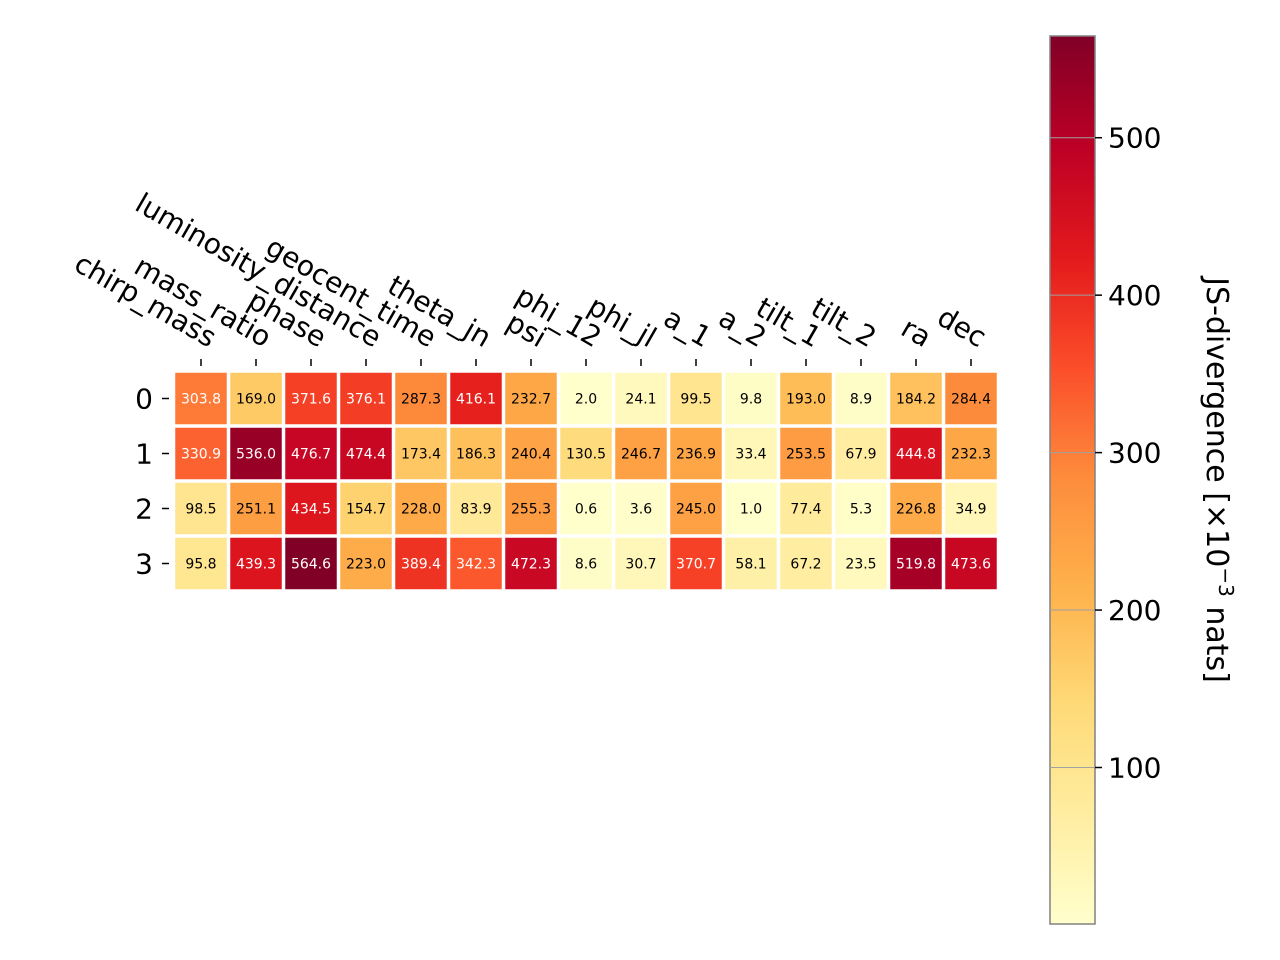  I want to click on cell-value-label: 169.0, so click(256, 400).